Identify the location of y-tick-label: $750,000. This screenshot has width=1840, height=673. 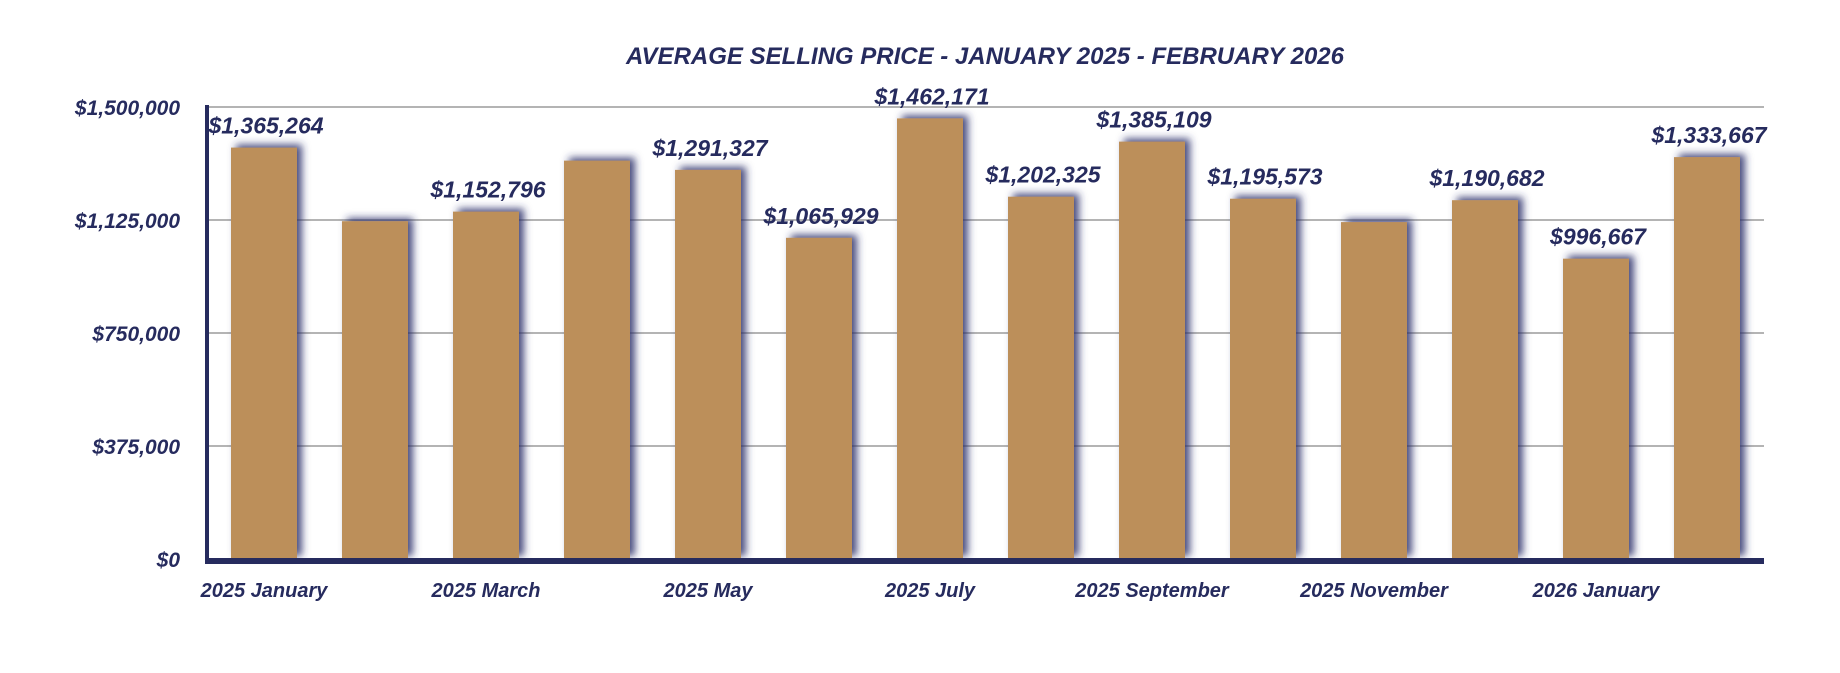
(135, 334).